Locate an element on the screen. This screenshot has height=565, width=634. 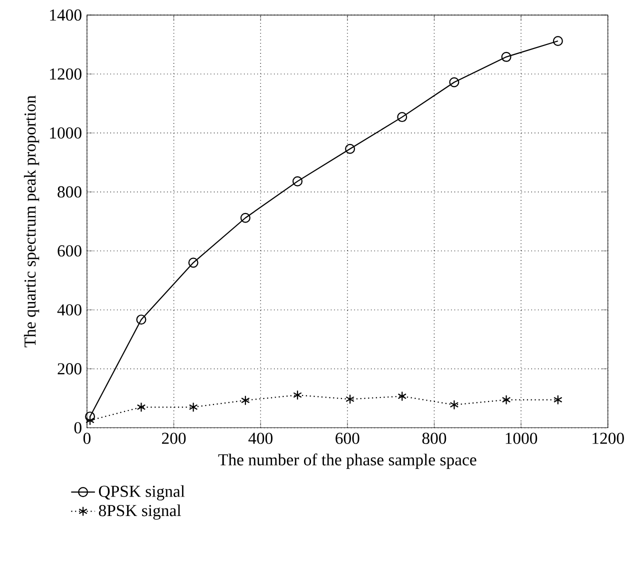
x-axis-title: The number of the phase sample space is located at coordinates (347, 461).